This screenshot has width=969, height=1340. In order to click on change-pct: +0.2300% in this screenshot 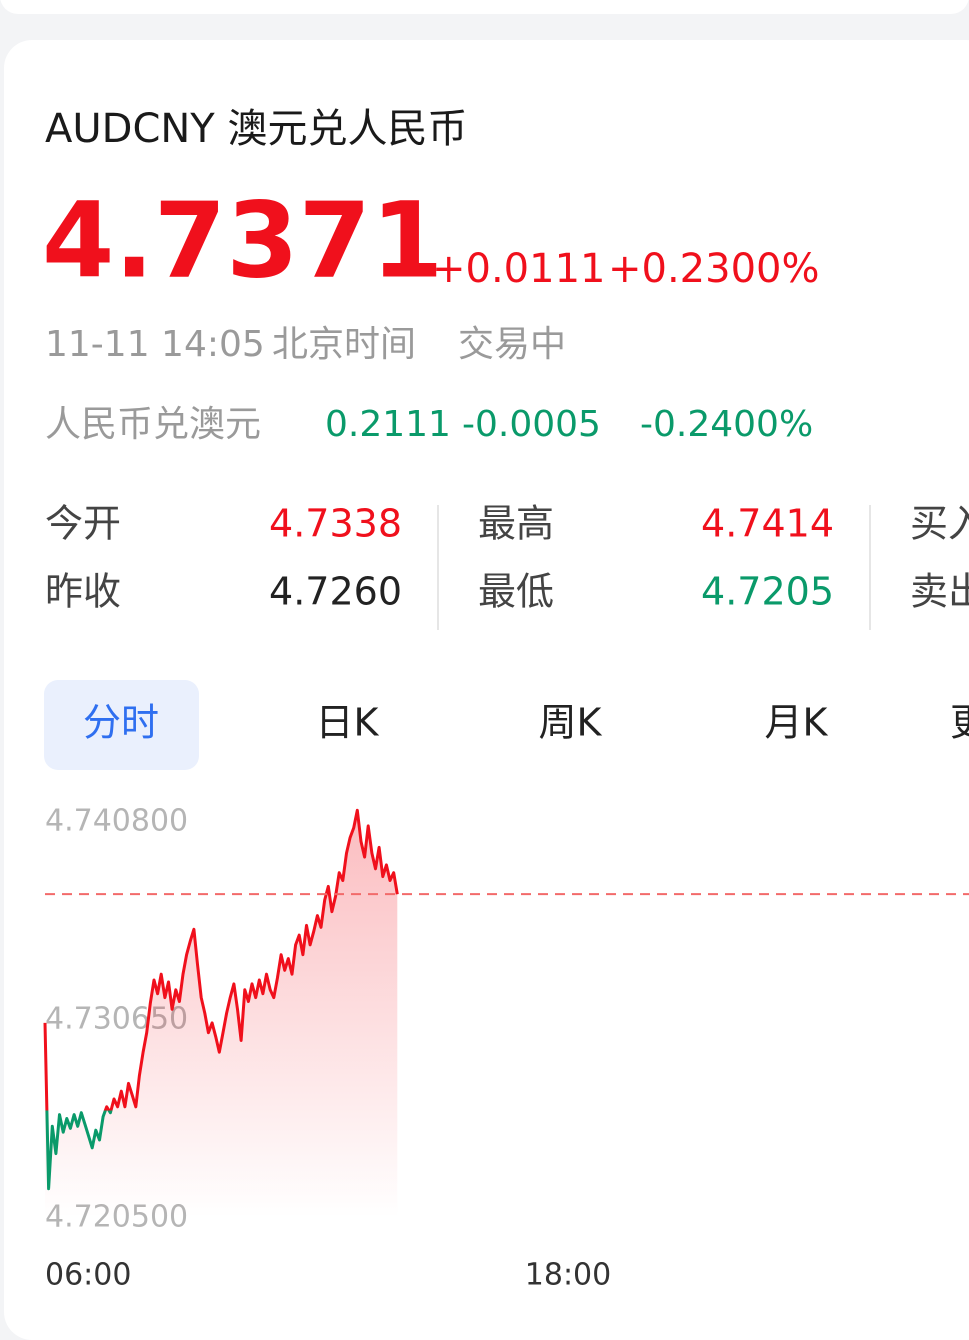, I will do `click(713, 269)`.